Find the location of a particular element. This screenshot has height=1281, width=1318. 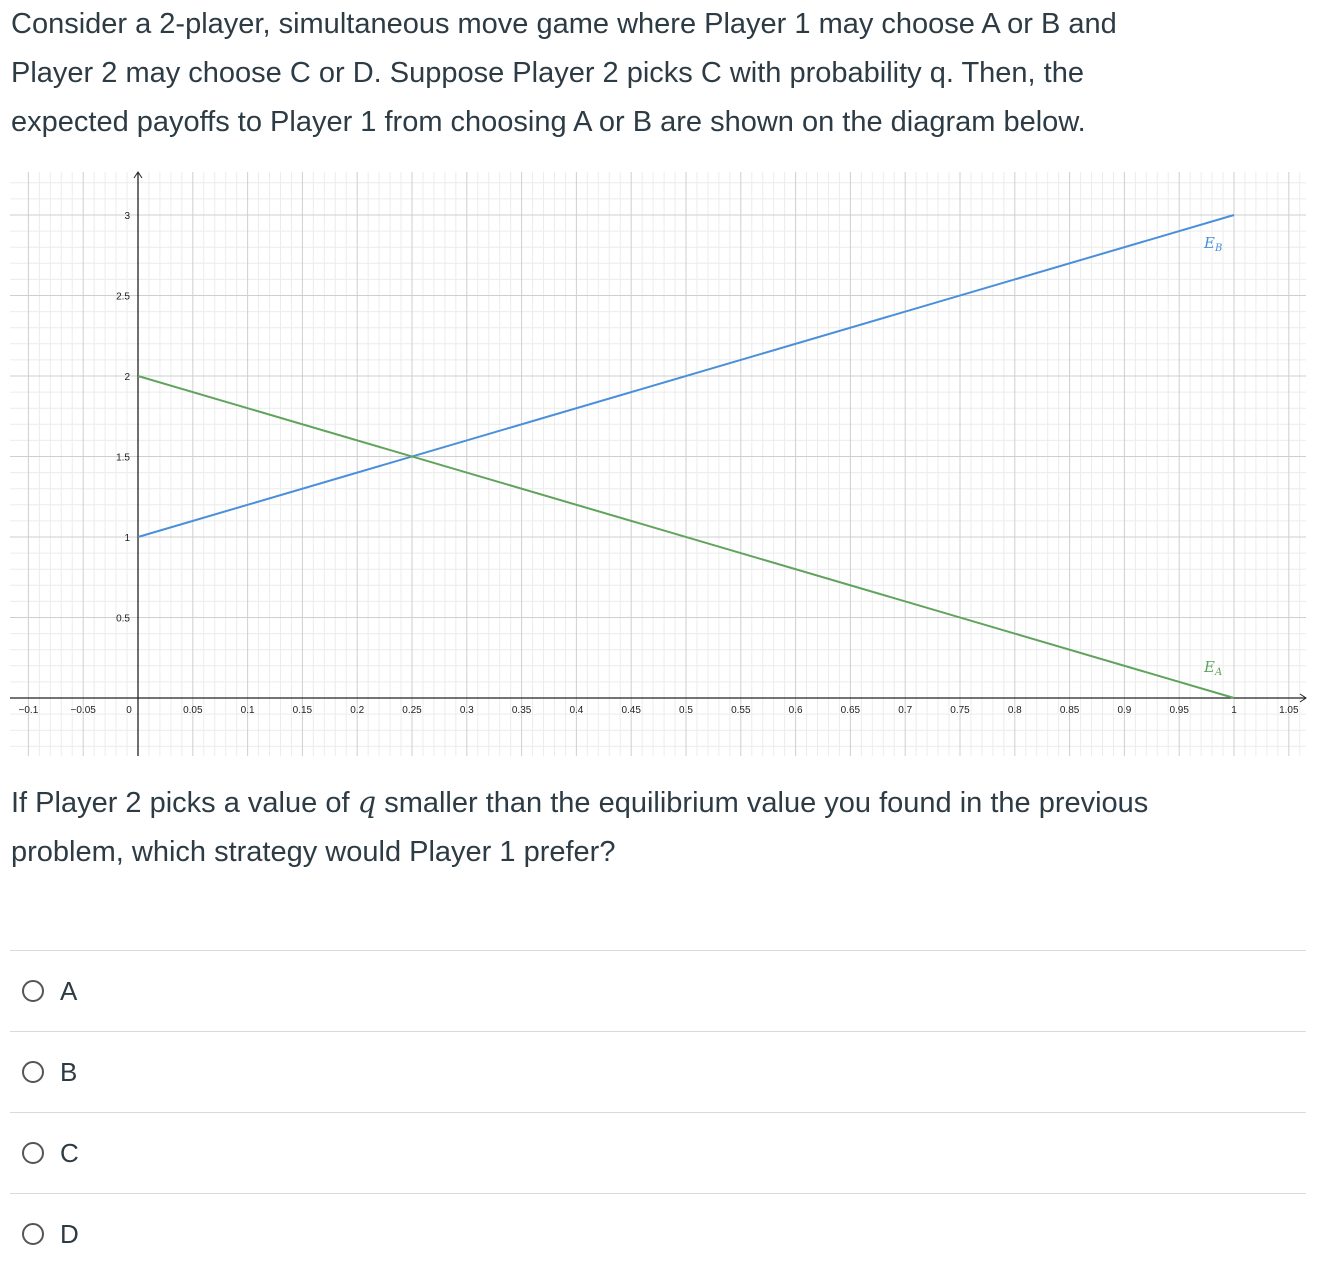

answer-label-c: C is located at coordinates (69, 1152).